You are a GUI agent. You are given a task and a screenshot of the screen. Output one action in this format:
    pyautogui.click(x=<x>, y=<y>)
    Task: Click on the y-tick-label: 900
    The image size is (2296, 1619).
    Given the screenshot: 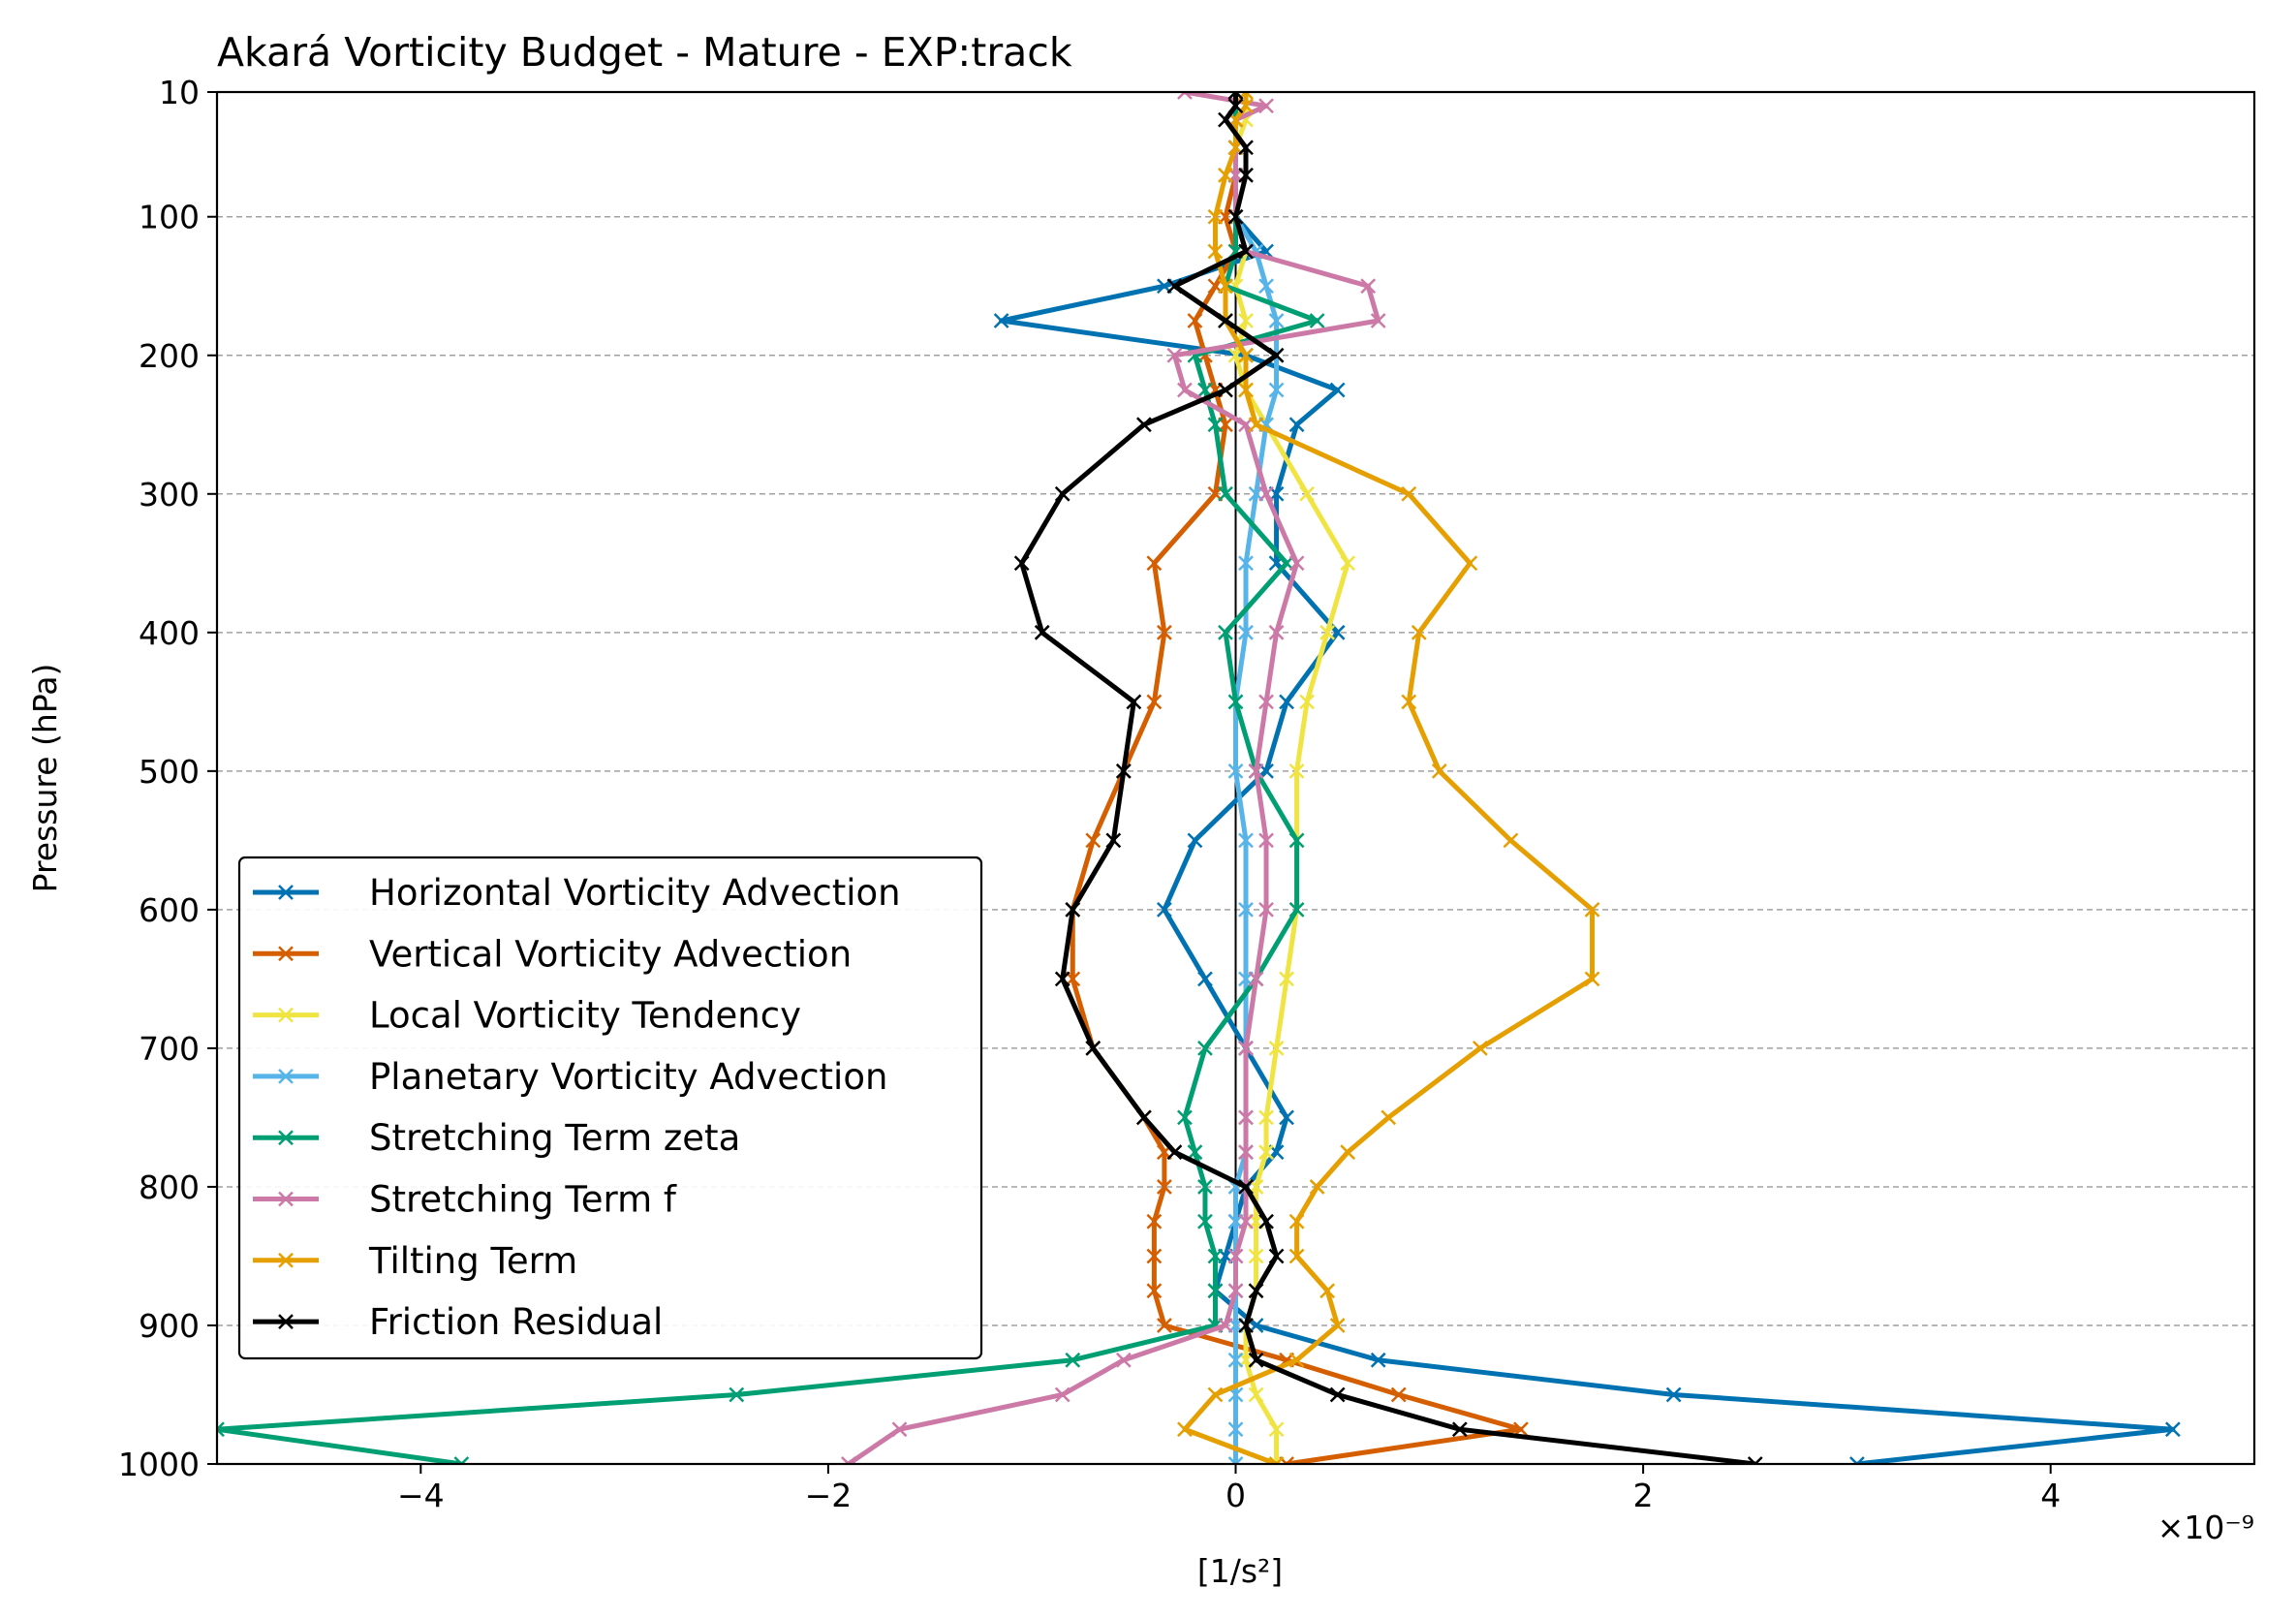 What is the action you would take?
    pyautogui.click(x=169, y=1326)
    